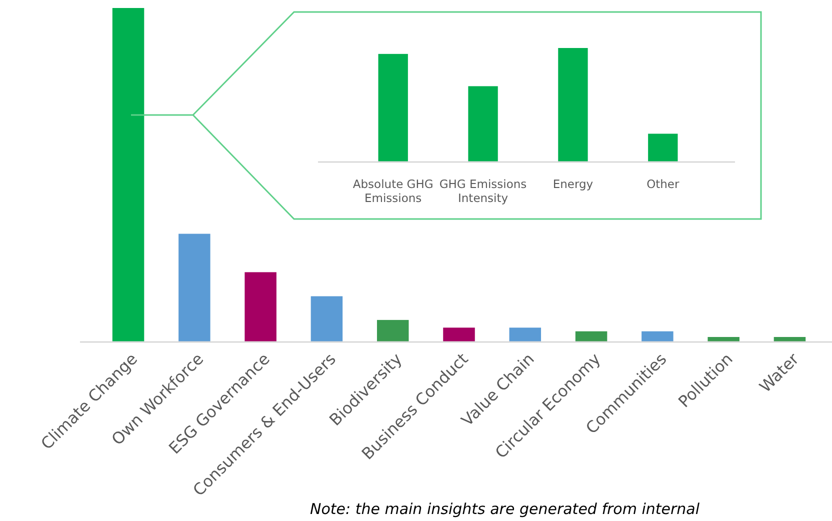 Image resolution: width=832 pixels, height=521 pixels. Describe the element at coordinates (505, 509) in the screenshot. I see `text: Note: the main insights are generated from internal` at that location.